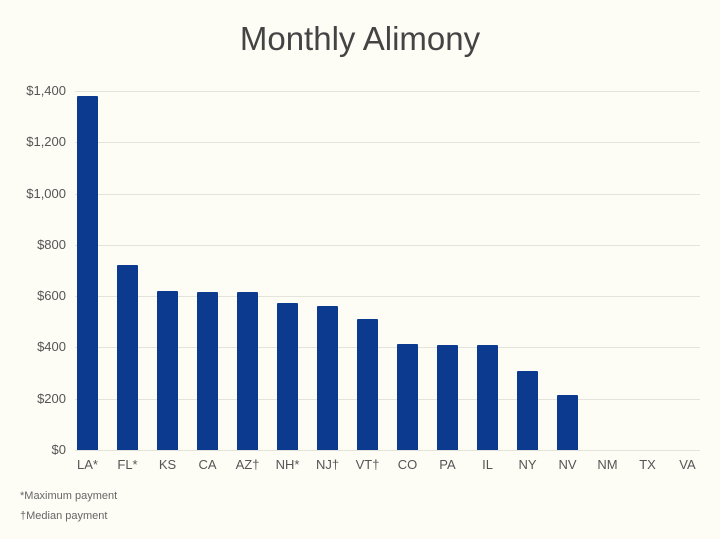  What do you see at coordinates (367, 464) in the screenshot?
I see `x-tick-label: VT†` at bounding box center [367, 464].